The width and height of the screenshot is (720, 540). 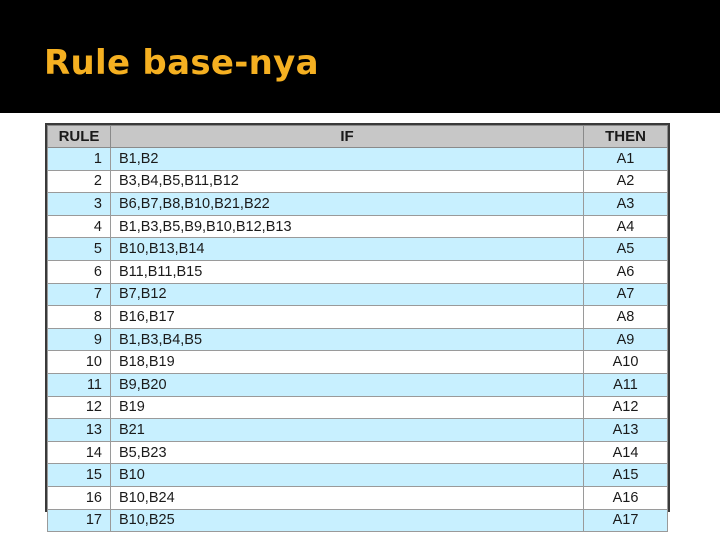 What do you see at coordinates (347, 181) in the screenshot?
I see `rule-condition: B3,B4,B5,B11,B12` at bounding box center [347, 181].